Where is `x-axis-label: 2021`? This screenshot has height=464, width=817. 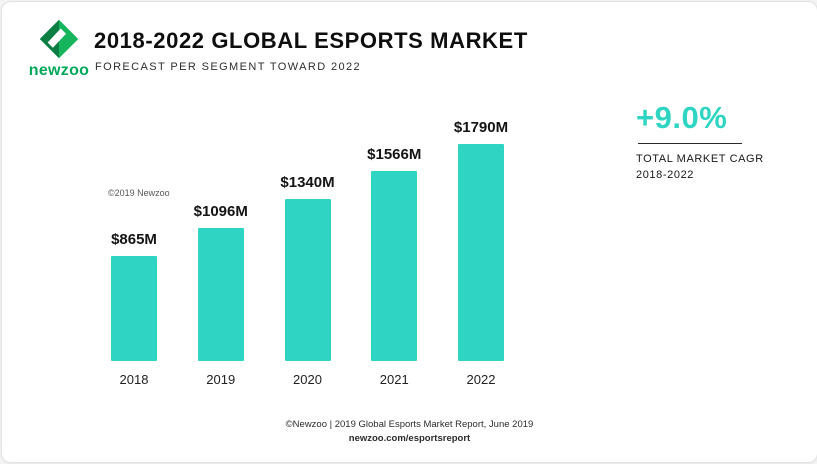
x-axis-label: 2021 is located at coordinates (394, 379).